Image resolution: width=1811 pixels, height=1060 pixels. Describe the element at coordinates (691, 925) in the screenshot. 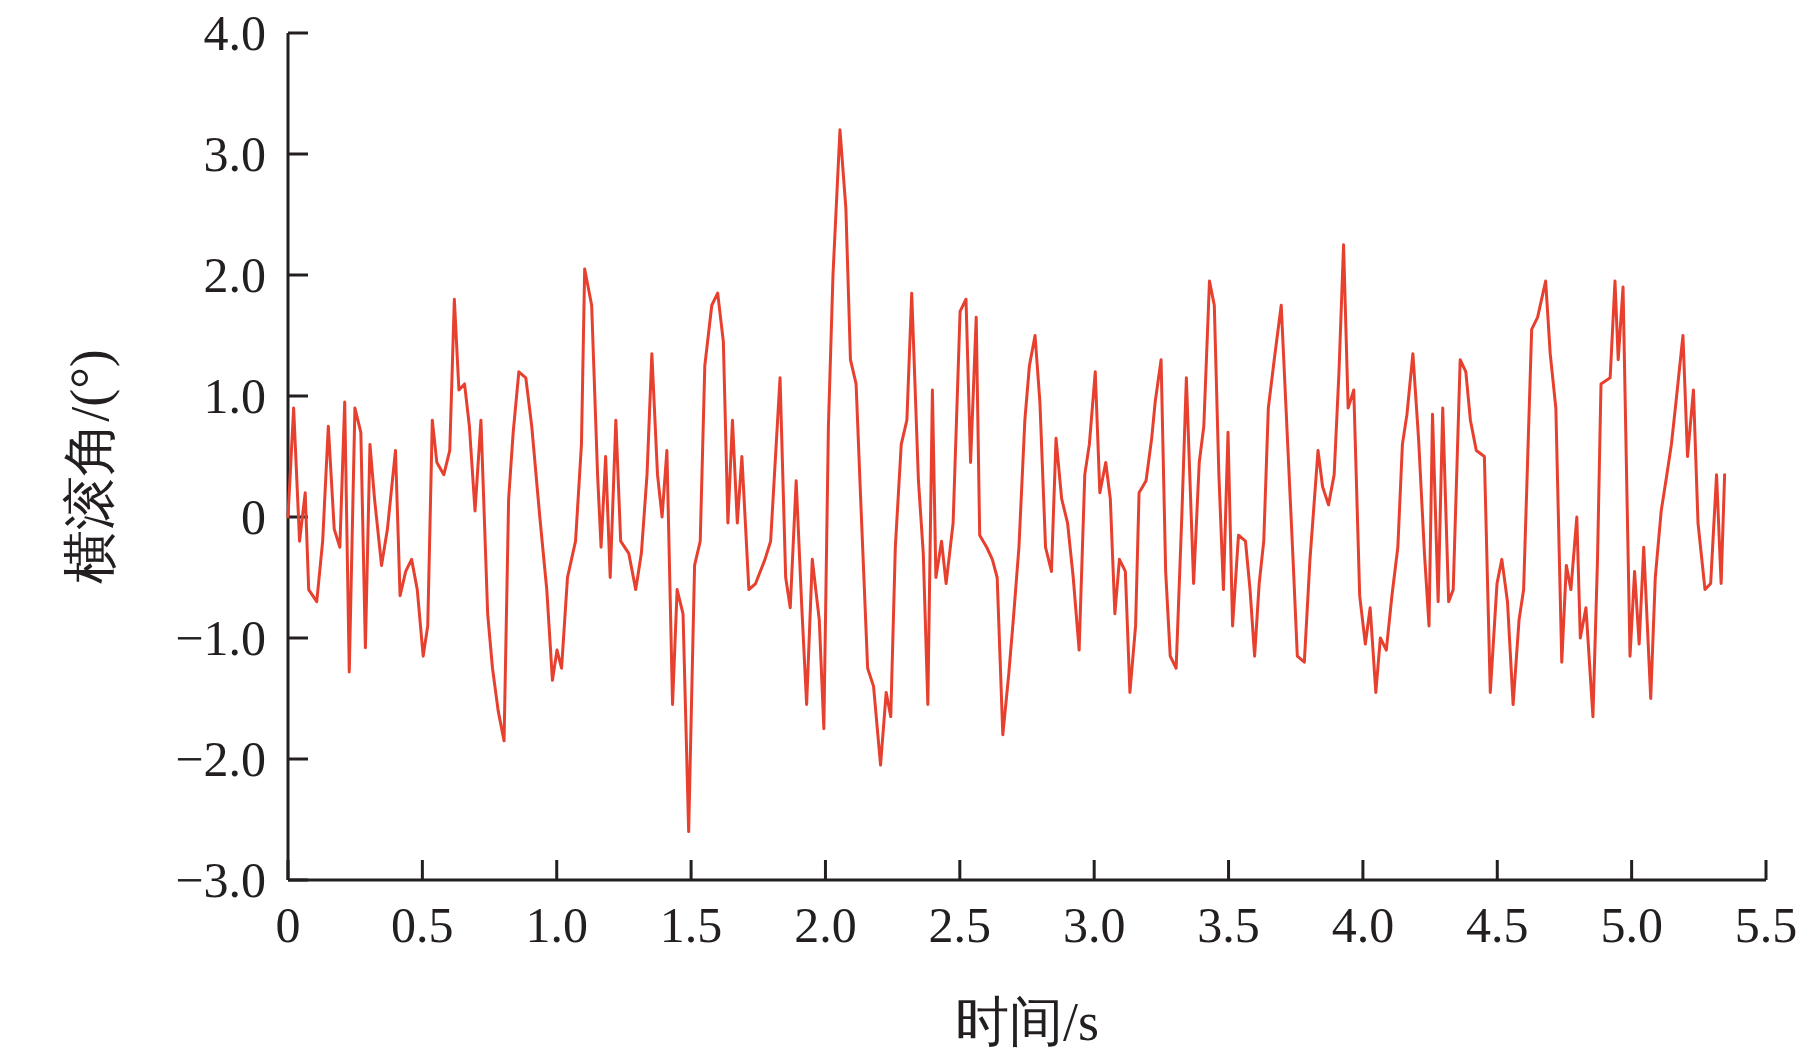

I see `x-tick-label: 1.5` at that location.